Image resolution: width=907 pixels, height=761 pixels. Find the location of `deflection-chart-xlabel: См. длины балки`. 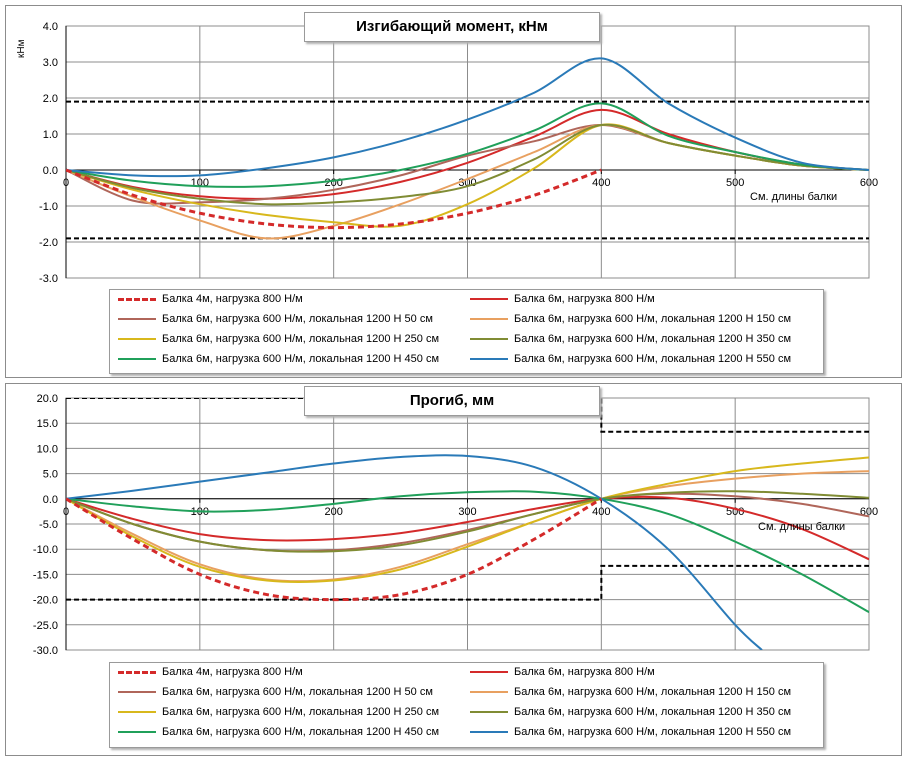

deflection-chart-xlabel: См. длины балки is located at coordinates (802, 527).